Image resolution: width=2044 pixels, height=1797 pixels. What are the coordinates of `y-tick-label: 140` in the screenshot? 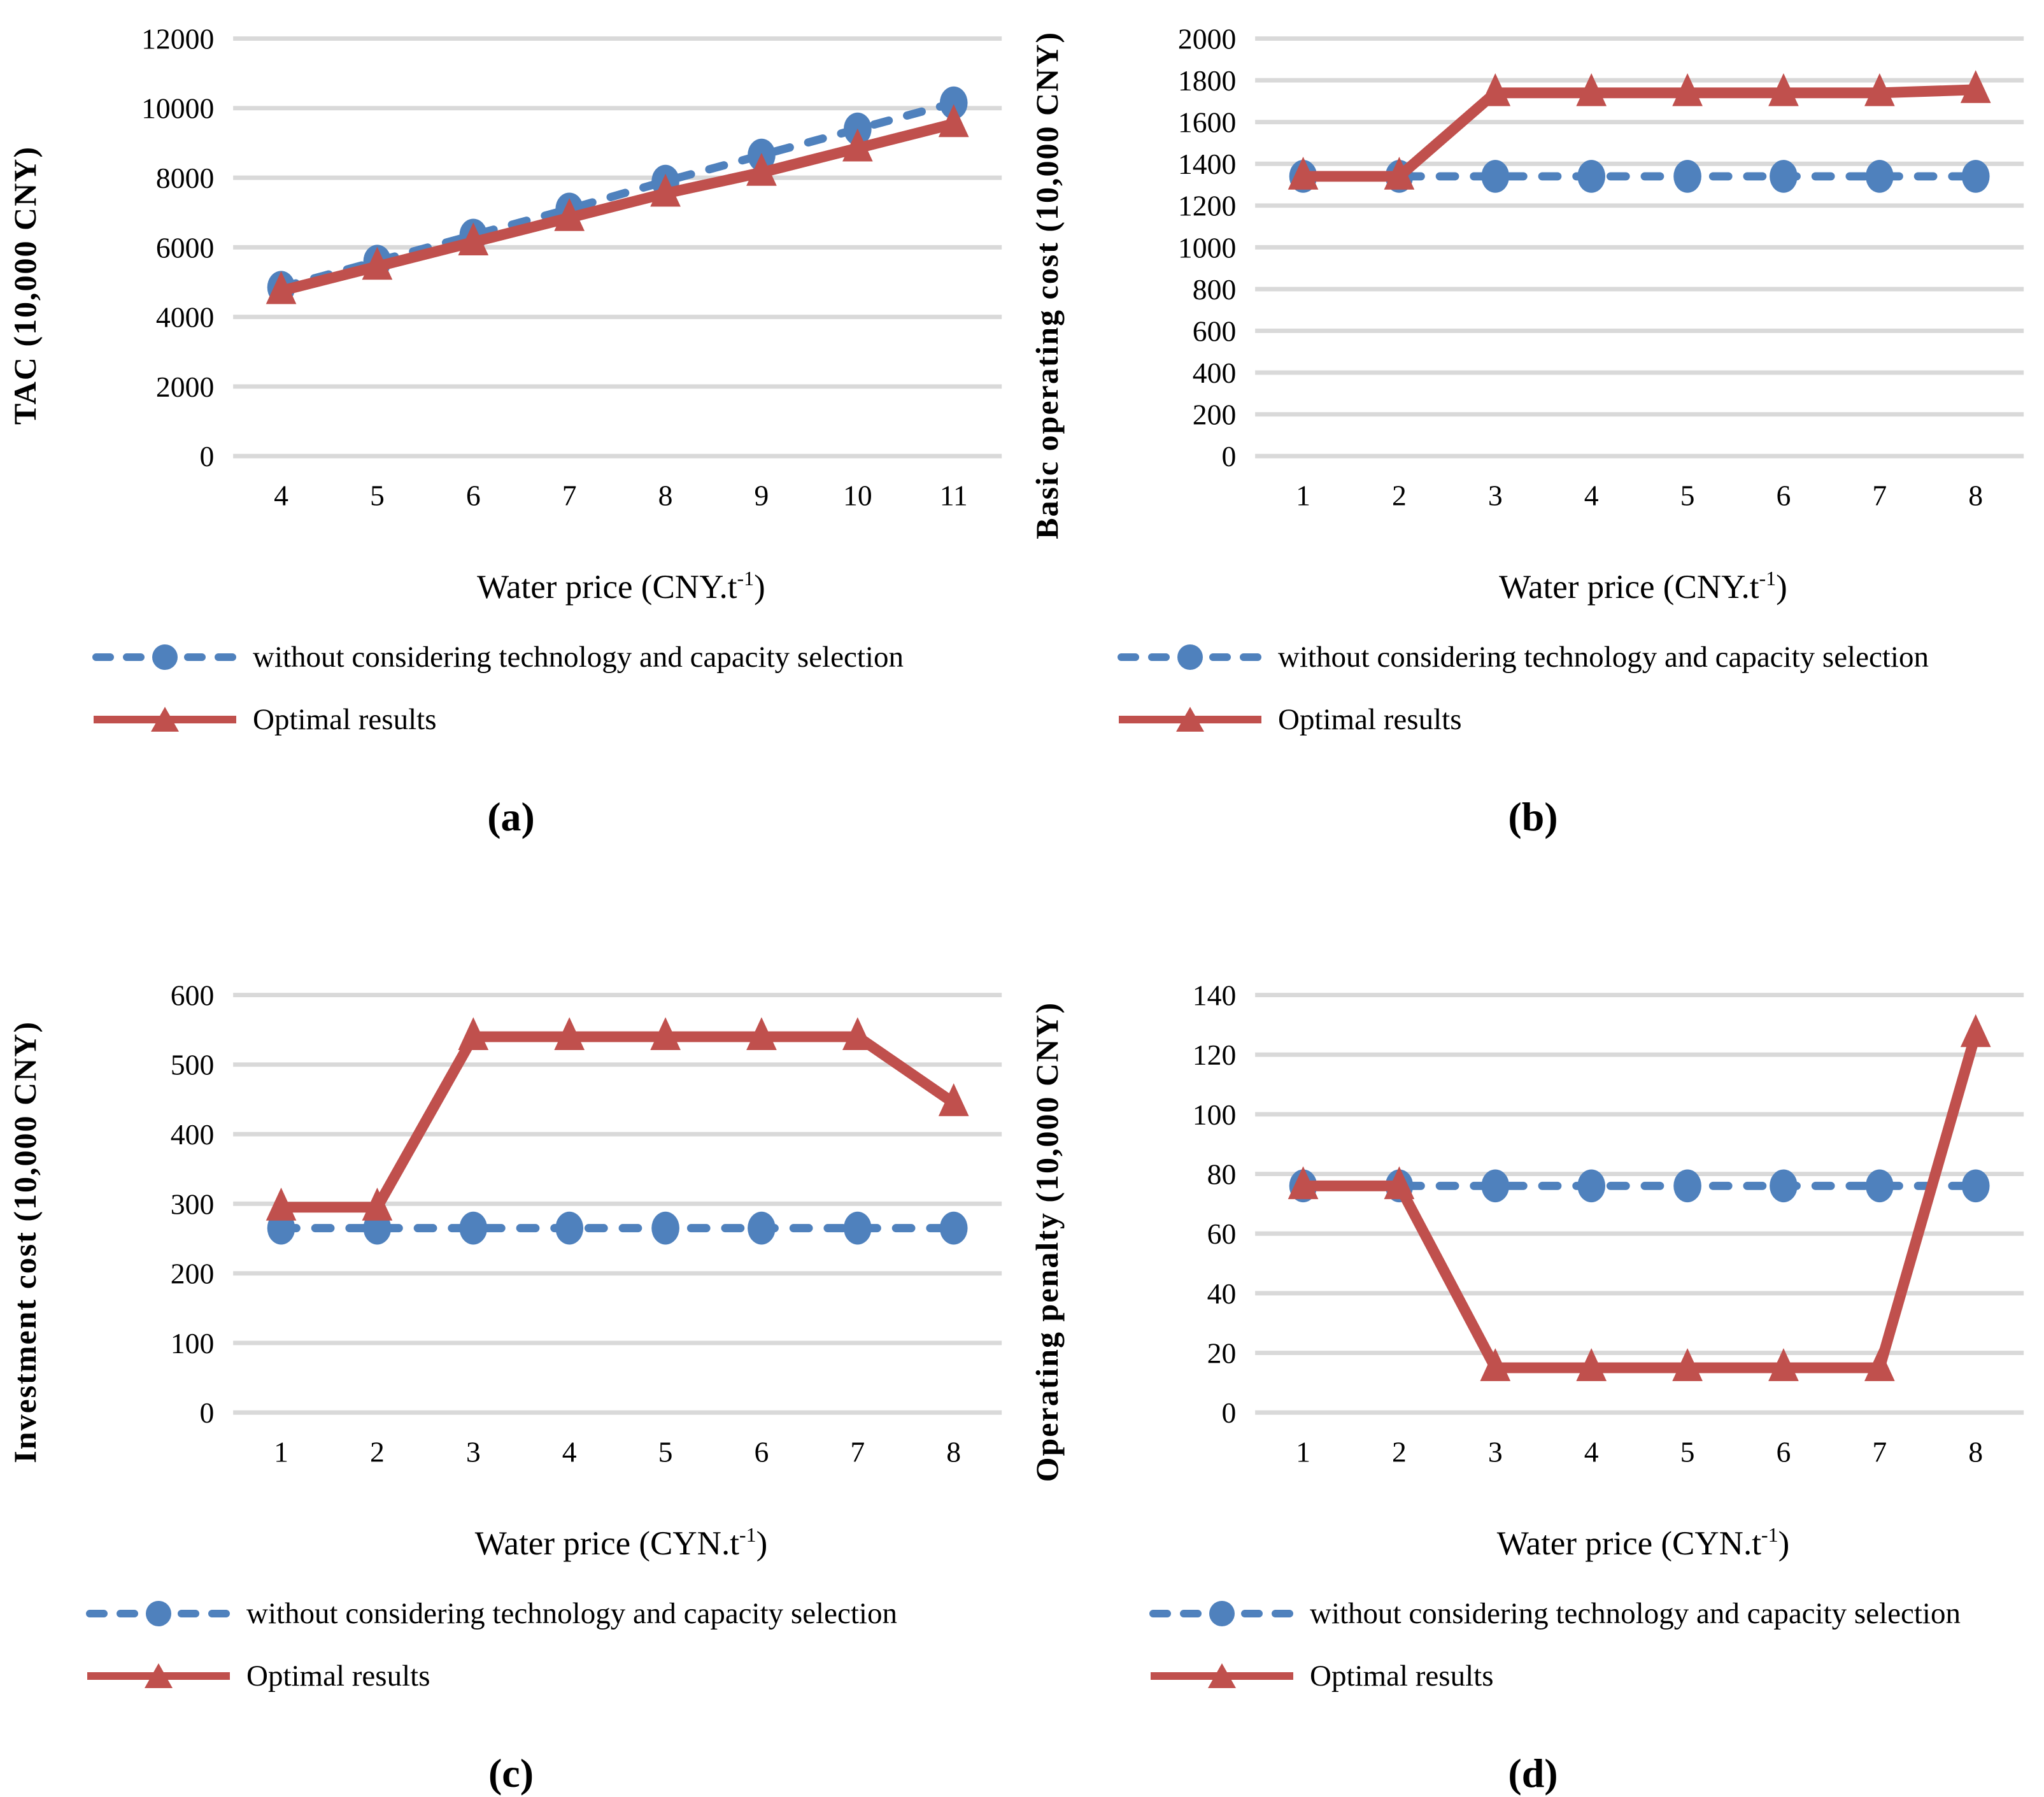 It's located at (1215, 995).